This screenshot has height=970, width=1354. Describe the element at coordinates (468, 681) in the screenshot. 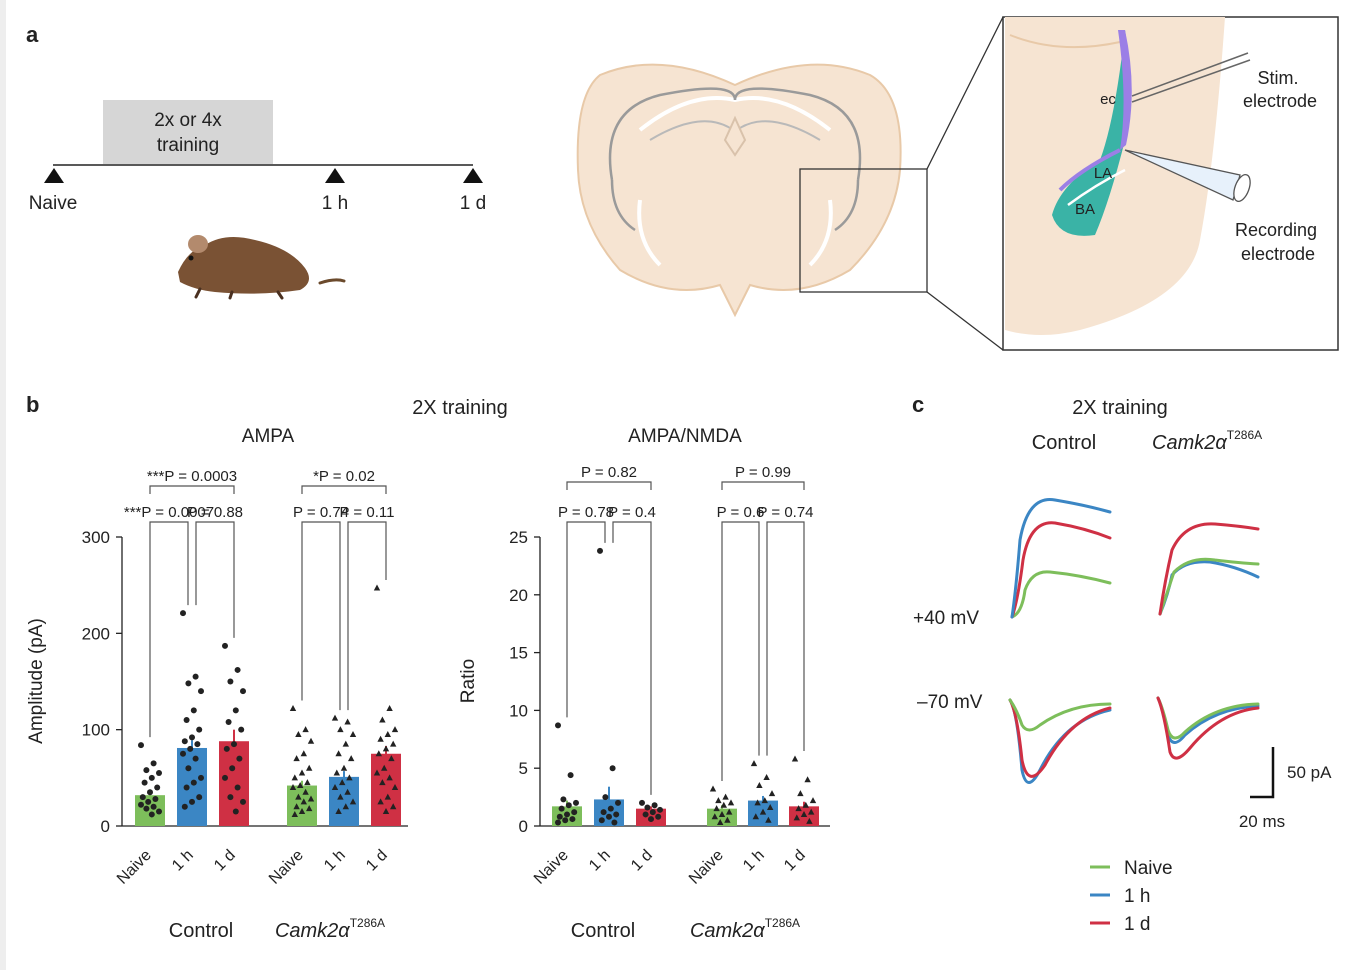

I see `y-axis-label: Ratio` at that location.